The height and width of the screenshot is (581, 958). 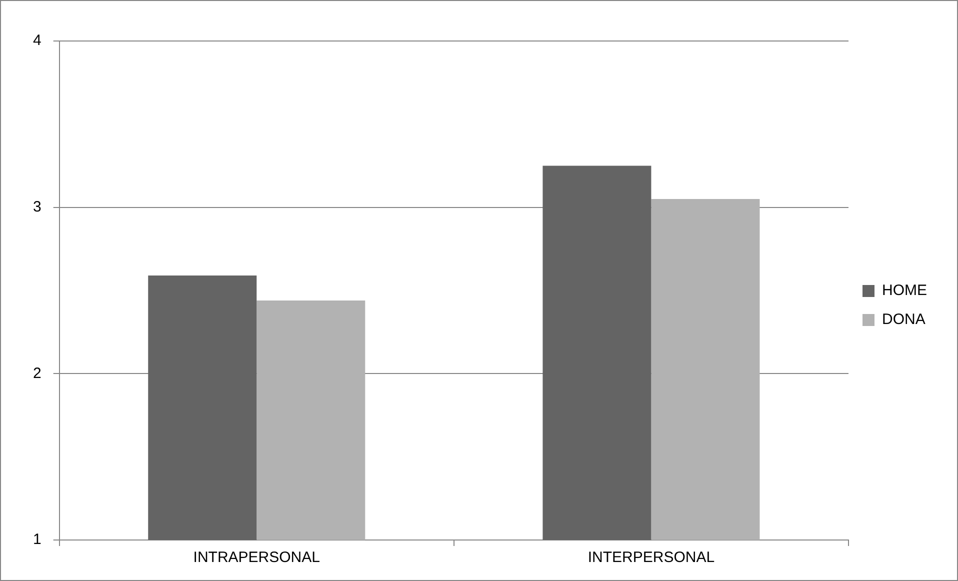 I want to click on y-tick-label: 4, so click(x=37, y=41).